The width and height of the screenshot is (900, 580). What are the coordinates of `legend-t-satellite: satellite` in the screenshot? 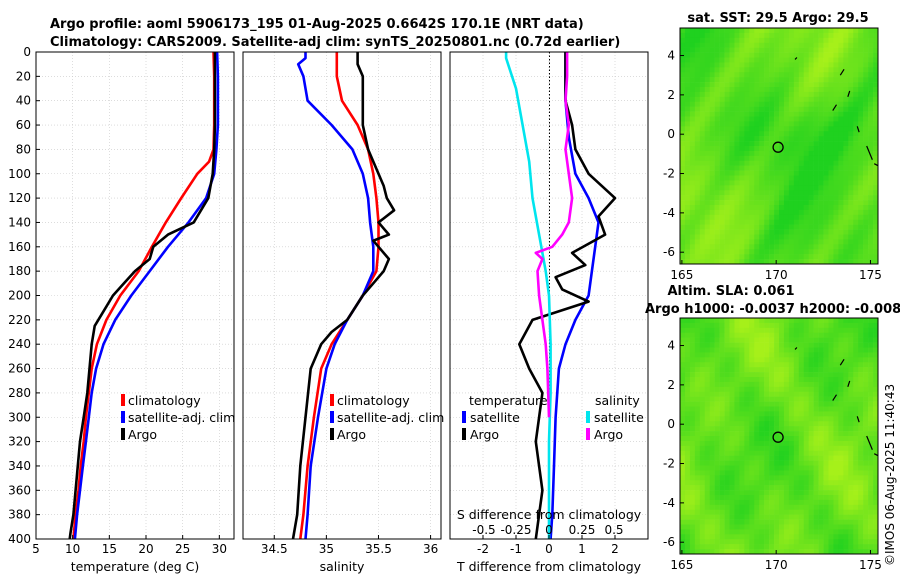 It's located at (495, 417).